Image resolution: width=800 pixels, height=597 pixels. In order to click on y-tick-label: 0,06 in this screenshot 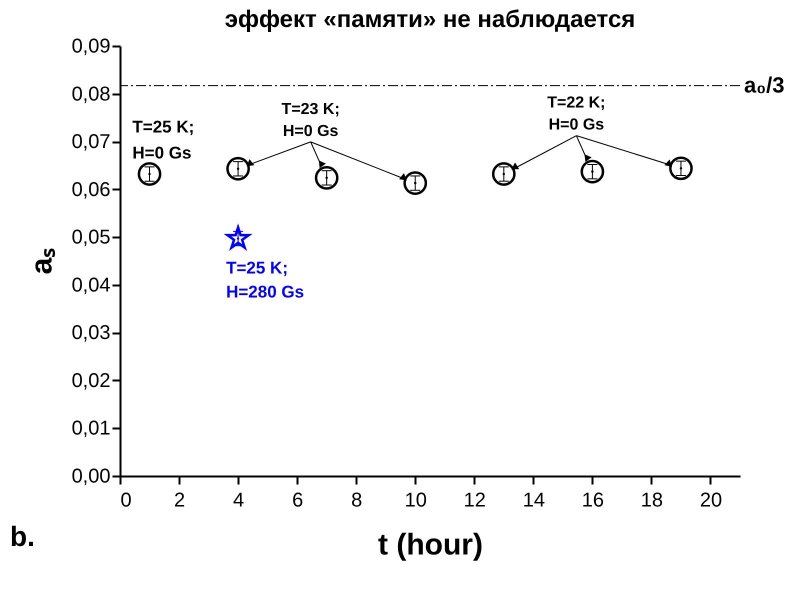, I will do `click(91, 189)`.